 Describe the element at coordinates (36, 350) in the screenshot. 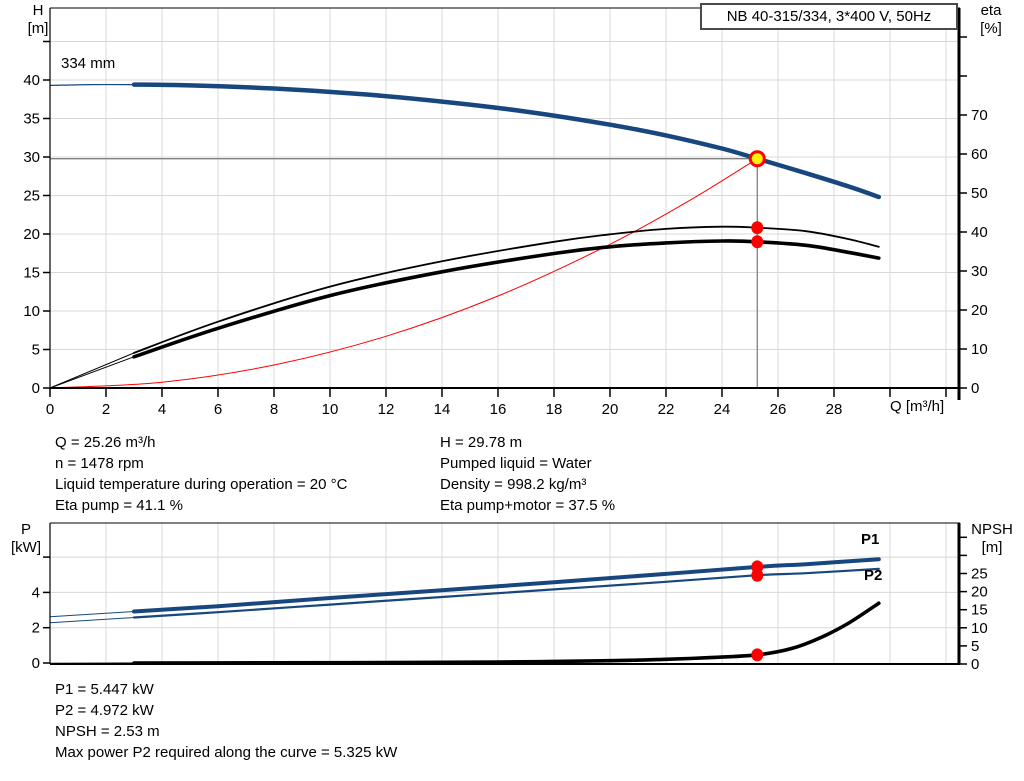

I see `left-axis-tick-label: 5` at that location.